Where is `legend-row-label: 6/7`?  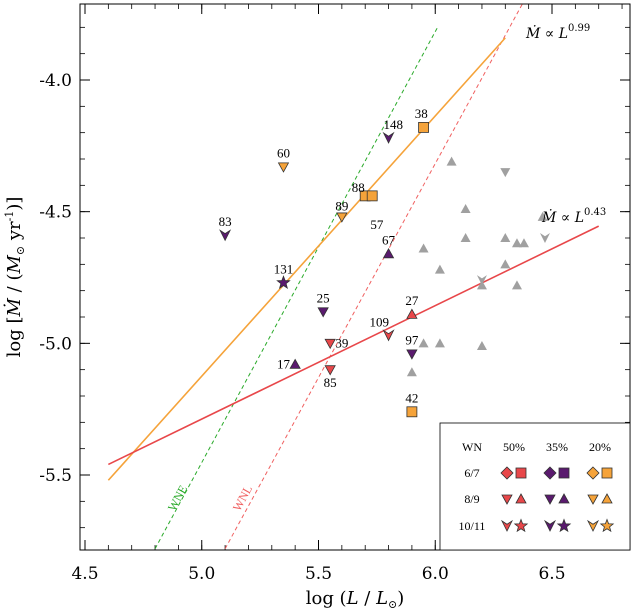
legend-row-label: 6/7 is located at coordinates (471, 473).